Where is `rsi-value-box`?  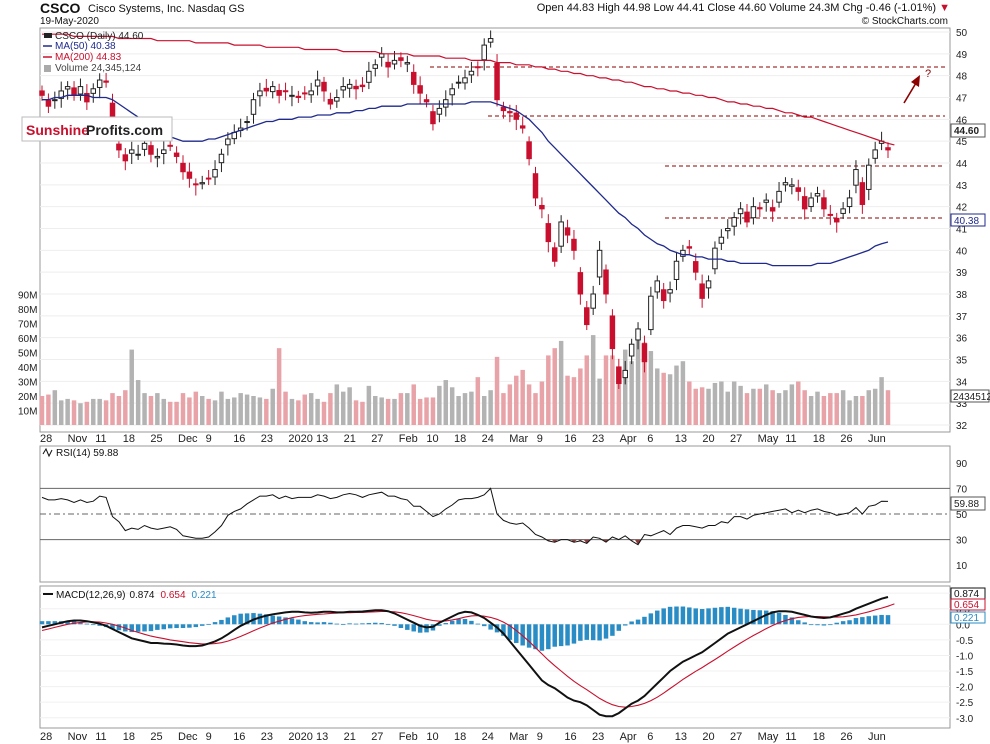
rsi-value-box is located at coordinates (968, 503).